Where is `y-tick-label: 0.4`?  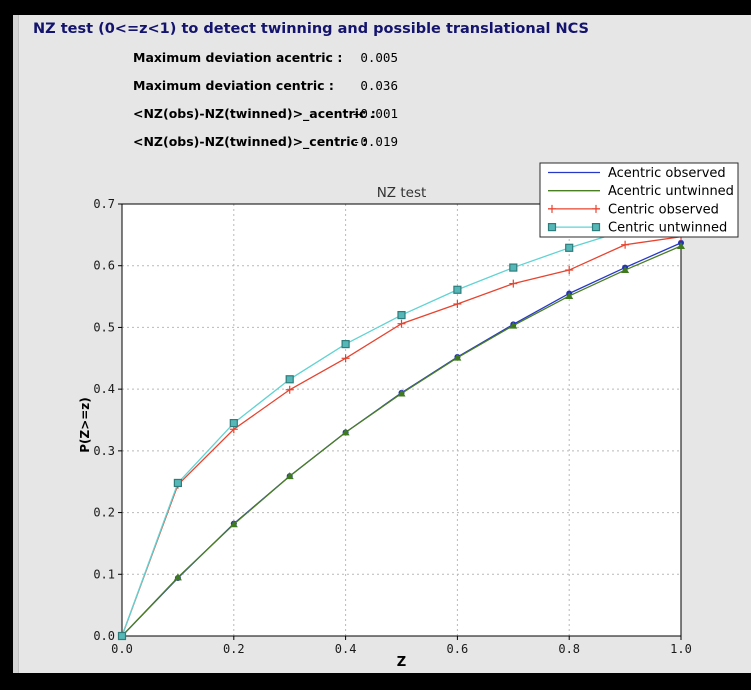
y-tick-label: 0.4 is located at coordinates (104, 389).